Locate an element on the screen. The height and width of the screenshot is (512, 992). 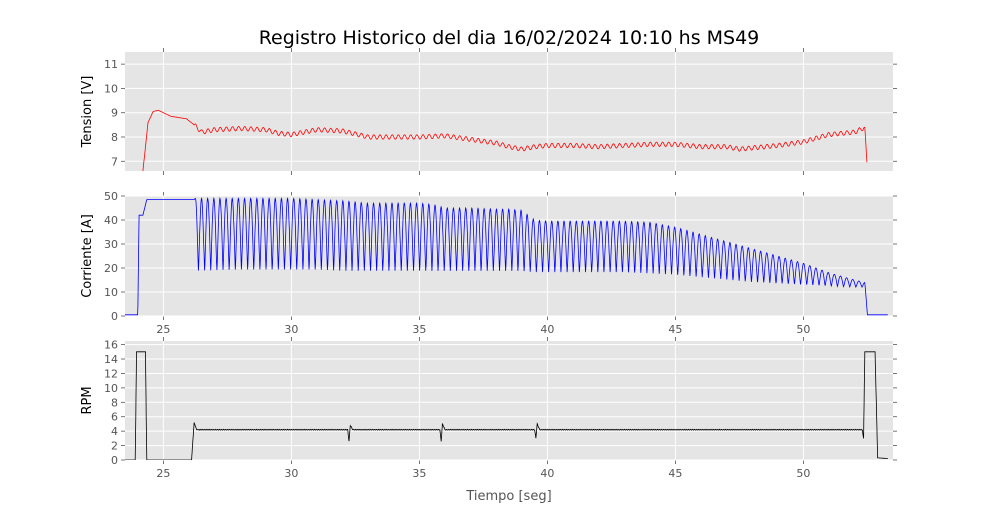
y-tick-label: 6 is located at coordinates (114, 417).